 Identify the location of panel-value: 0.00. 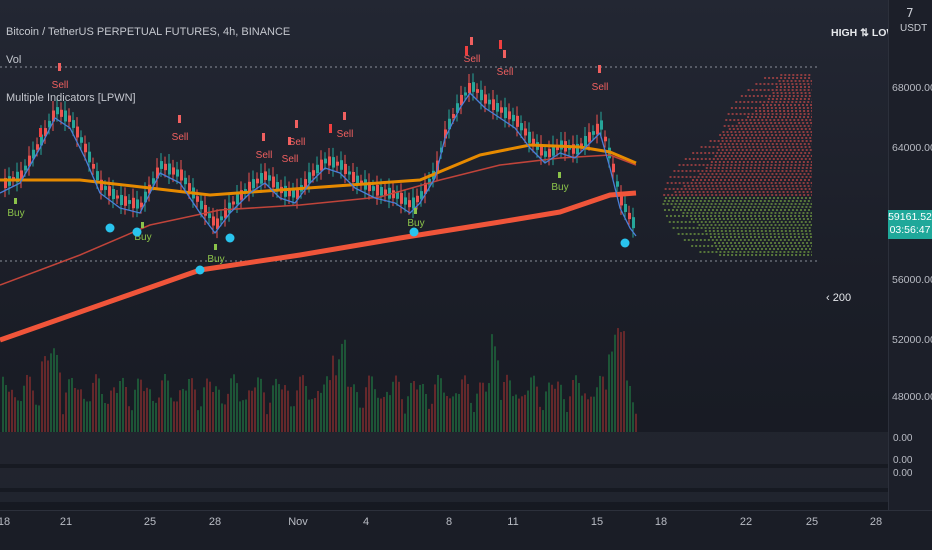
(903, 460).